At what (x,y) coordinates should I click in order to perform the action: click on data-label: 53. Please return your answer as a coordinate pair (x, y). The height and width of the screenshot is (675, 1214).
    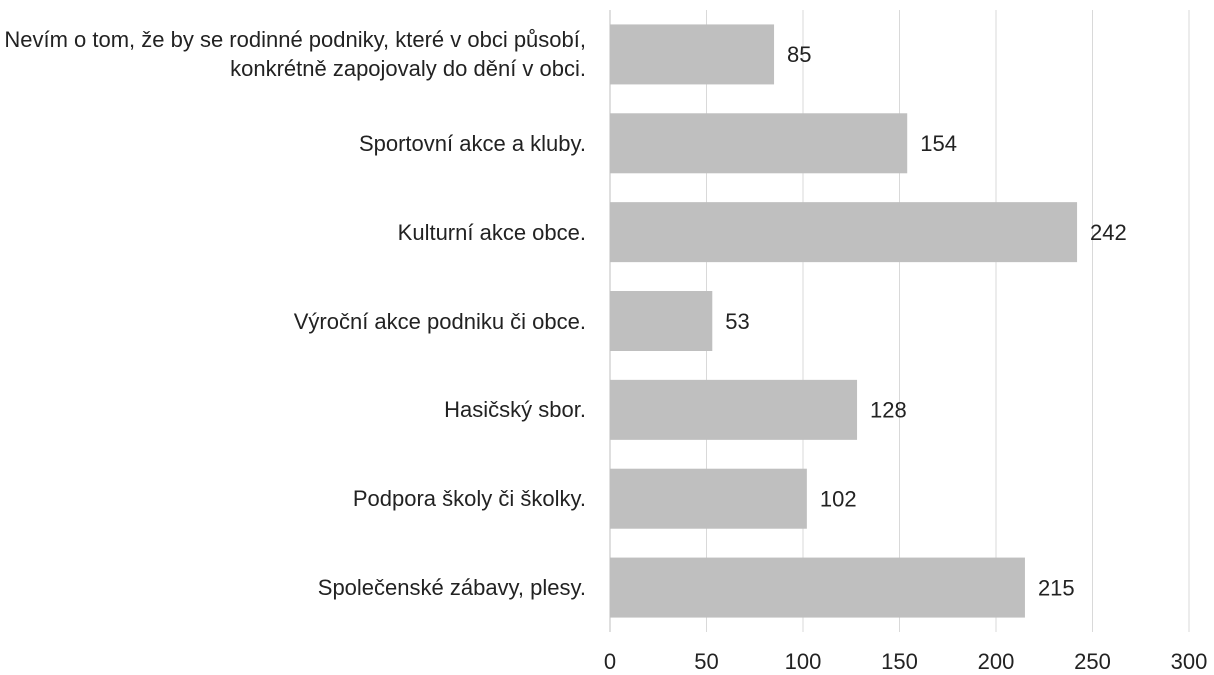
    Looking at the image, I should click on (737, 321).